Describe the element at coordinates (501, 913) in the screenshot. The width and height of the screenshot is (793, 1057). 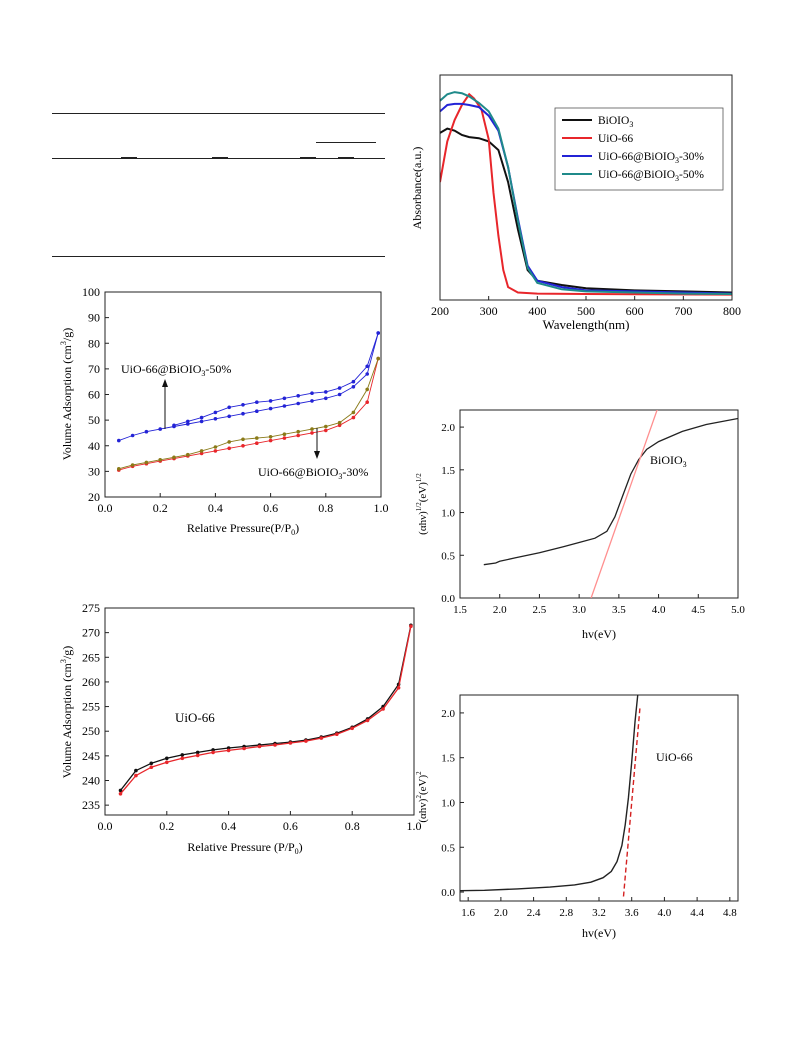
I see `x-tick-label: 2.0` at that location.